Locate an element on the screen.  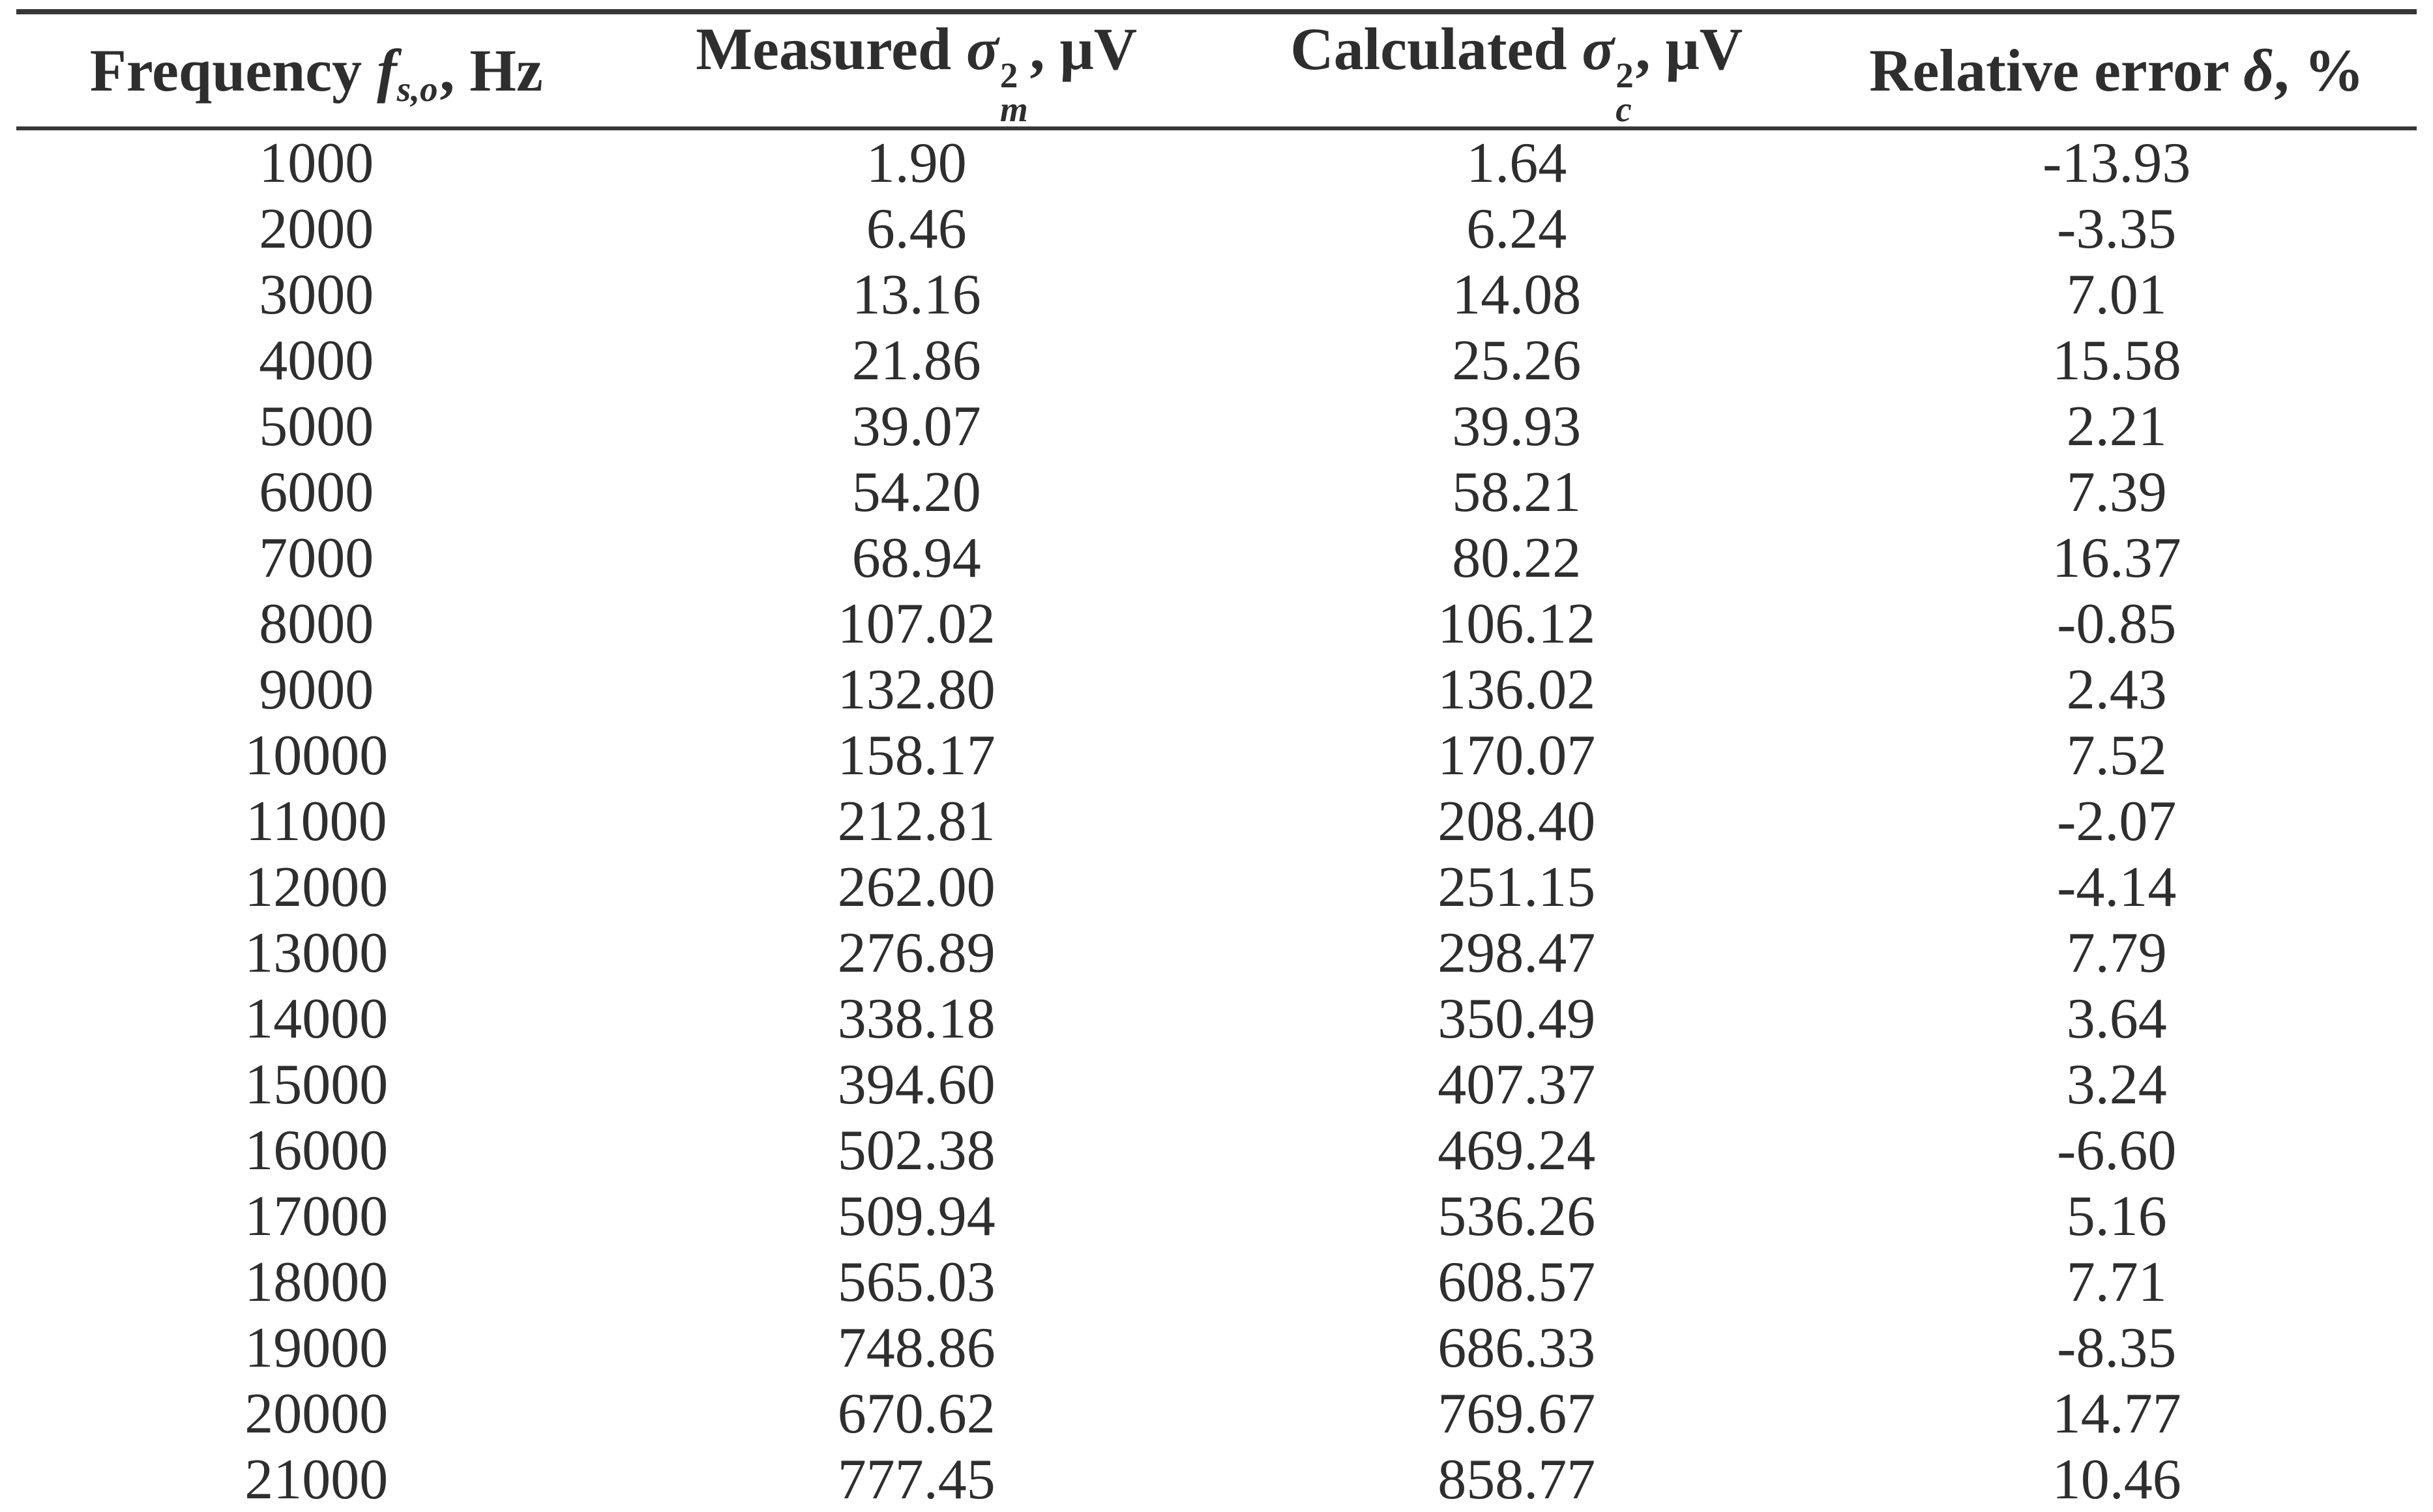
table-cell: 251.15 is located at coordinates (1517, 888).